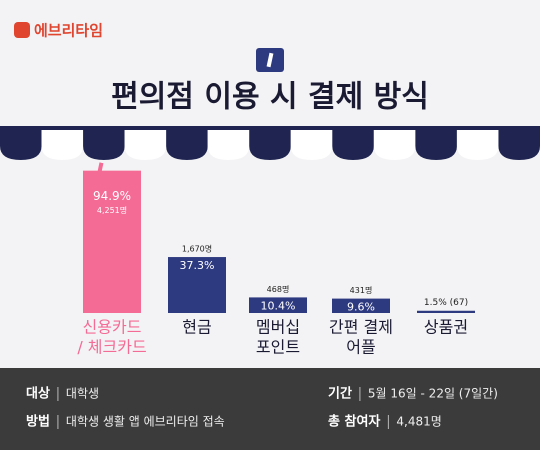 Image resolution: width=540 pixels, height=450 pixels. What do you see at coordinates (459, 302) in the screenshot?
I see `count-label: (67)` at bounding box center [459, 302].